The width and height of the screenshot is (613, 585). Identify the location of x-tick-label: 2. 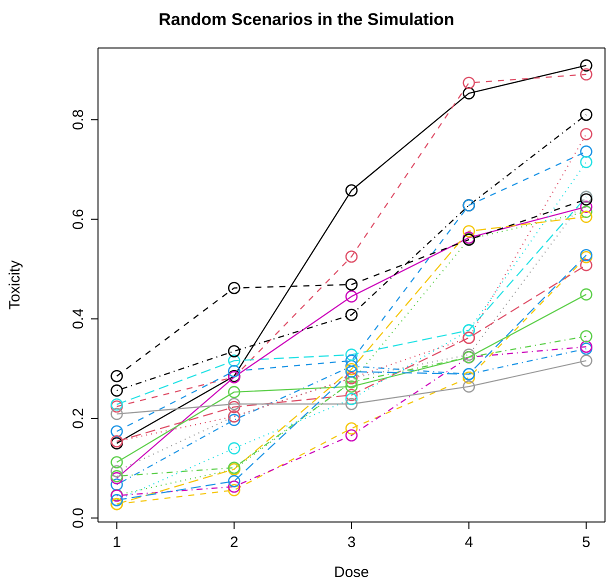
(234, 542).